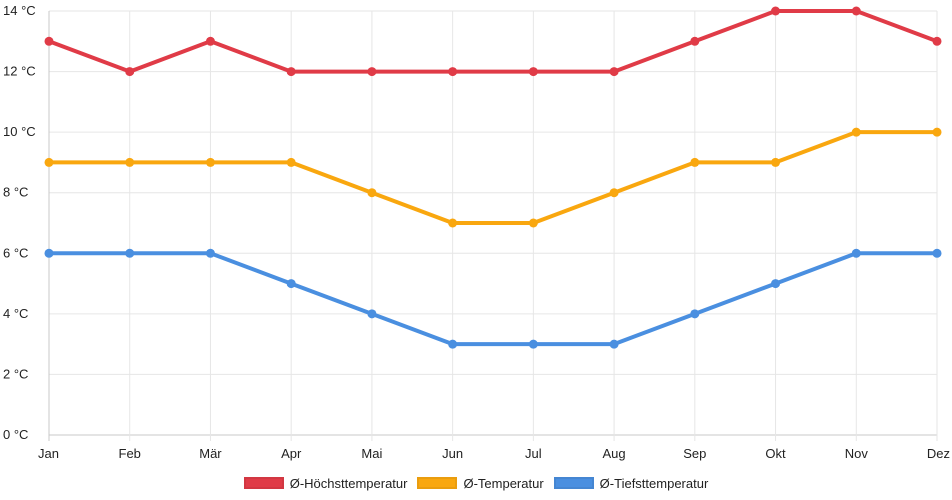 This screenshot has width=952, height=500. What do you see at coordinates (210, 453) in the screenshot?
I see `x-tick-label: Mär` at bounding box center [210, 453].